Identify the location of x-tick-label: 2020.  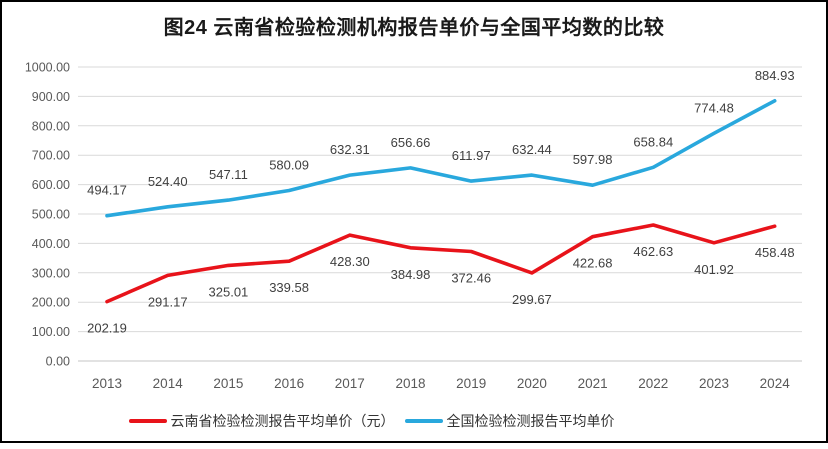
(532, 383).